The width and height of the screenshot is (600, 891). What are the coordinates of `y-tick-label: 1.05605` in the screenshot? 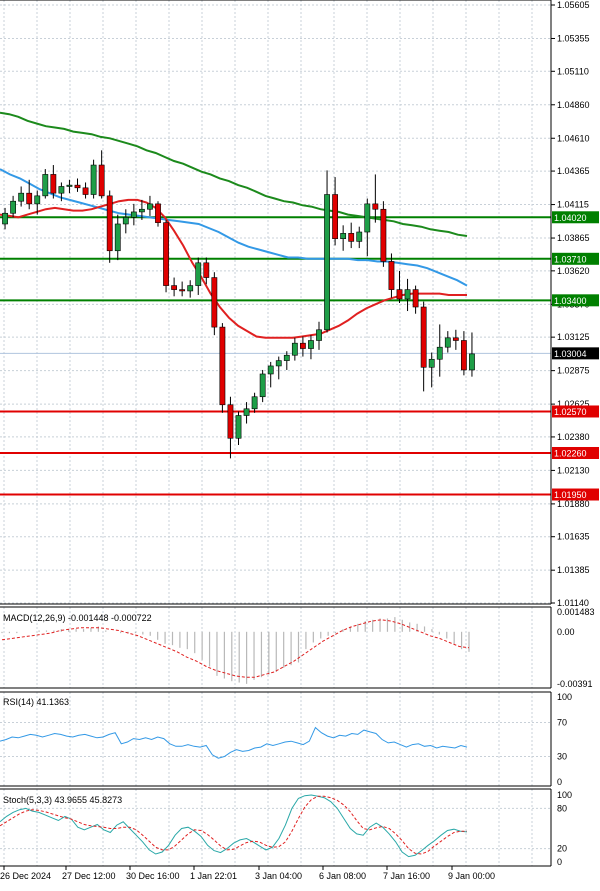 It's located at (573, 5).